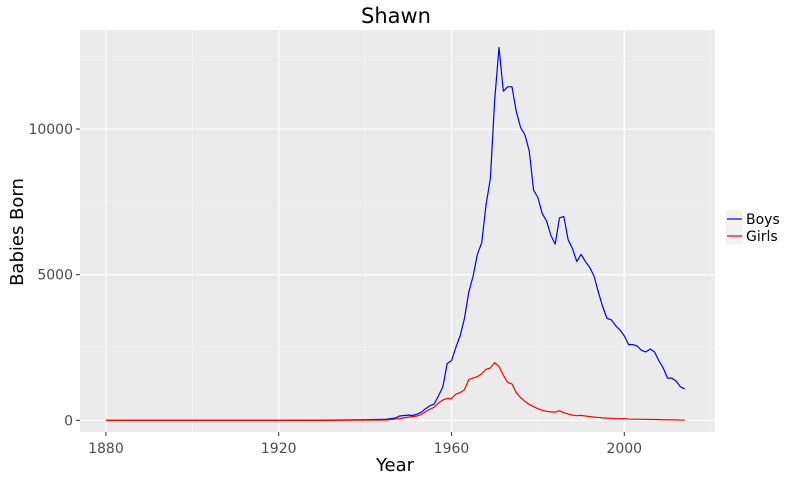  I want to click on legend-label-boys: Boys, so click(763, 220).